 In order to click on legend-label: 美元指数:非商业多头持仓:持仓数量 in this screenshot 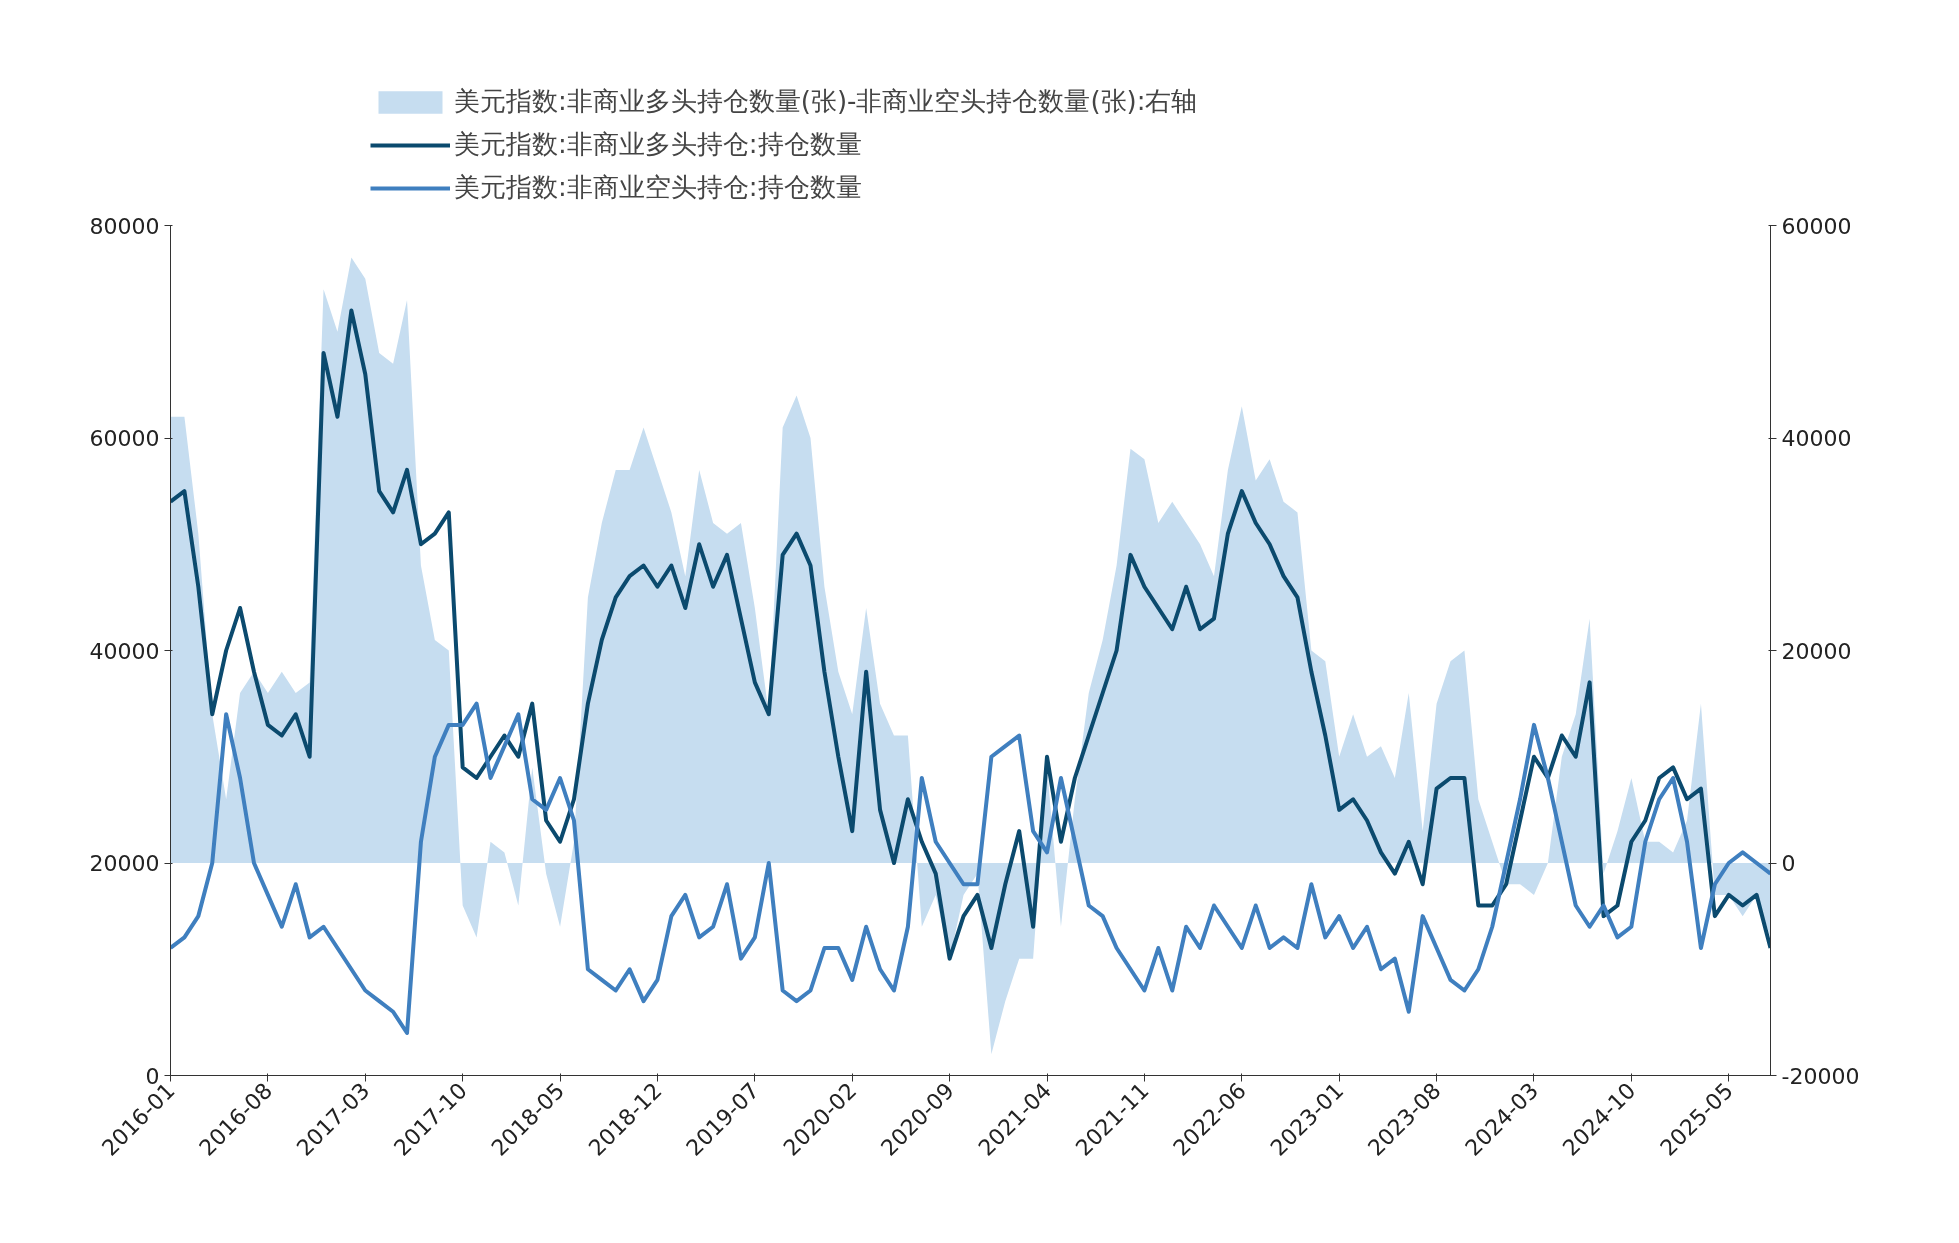, I will do `click(658, 144)`.